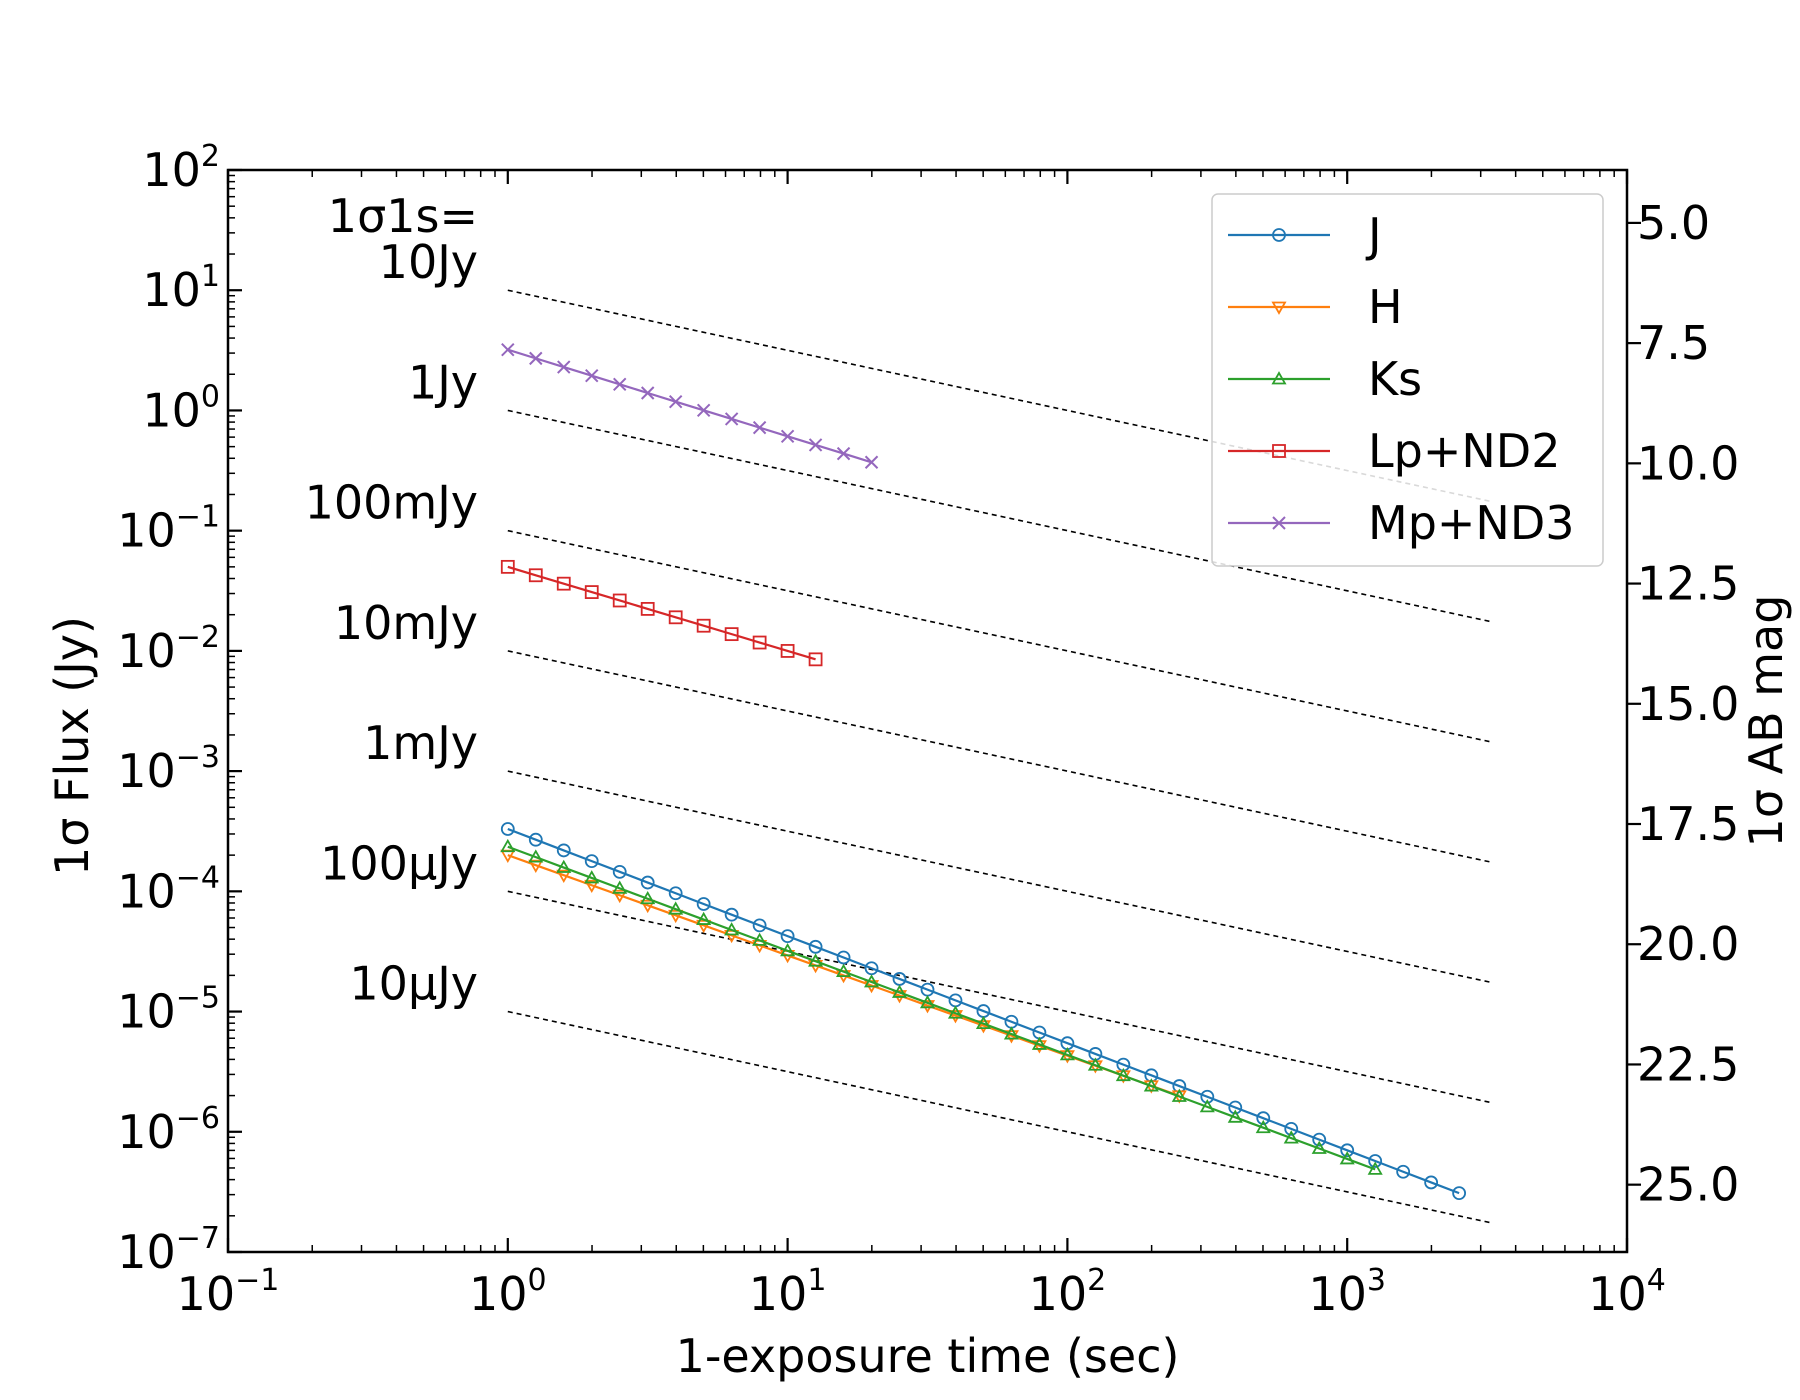 Image resolution: width=1800 pixels, height=1400 pixels. Describe the element at coordinates (928, 1356) in the screenshot. I see `x-axis-title: 1-exposure time (sec)` at that location.